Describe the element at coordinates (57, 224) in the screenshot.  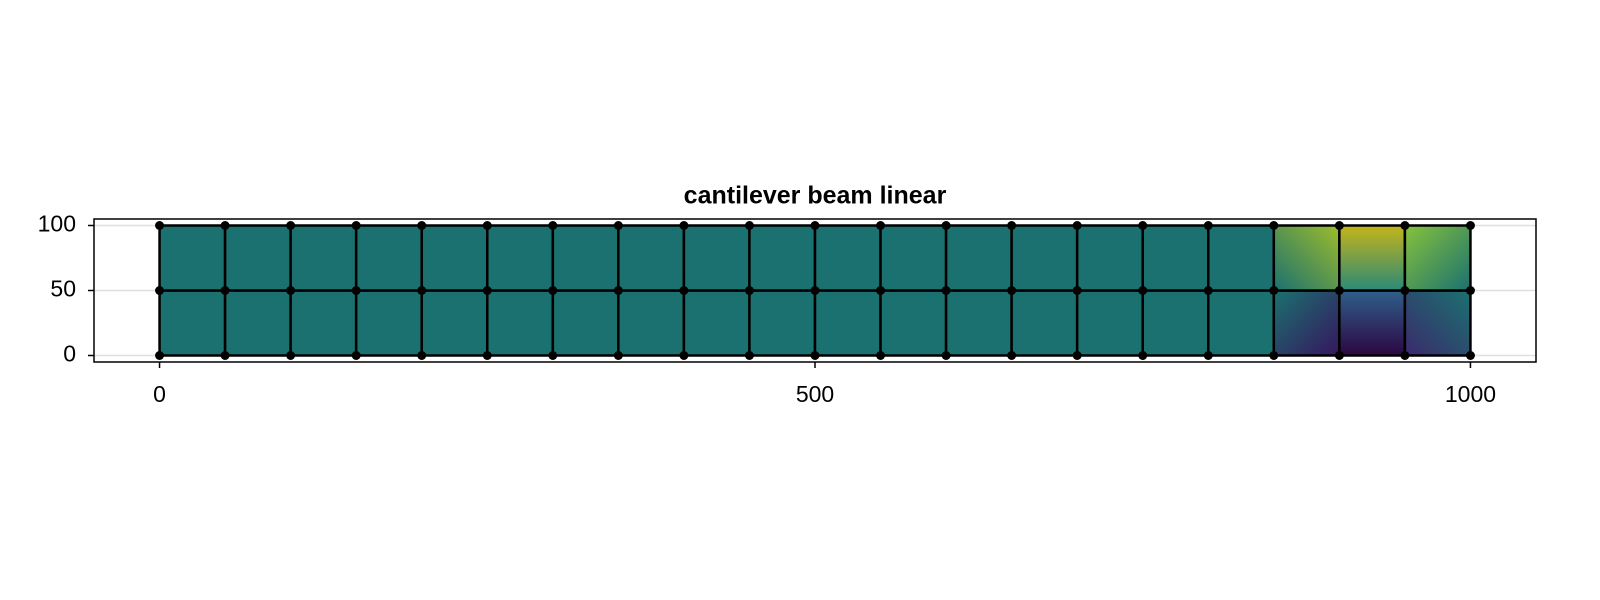
I see `y-tick-label: 100` at that location.